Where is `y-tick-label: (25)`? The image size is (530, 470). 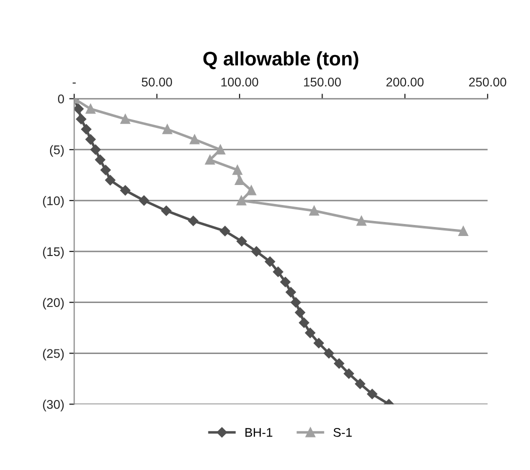
y-tick-label: (25) is located at coordinates (53, 354).